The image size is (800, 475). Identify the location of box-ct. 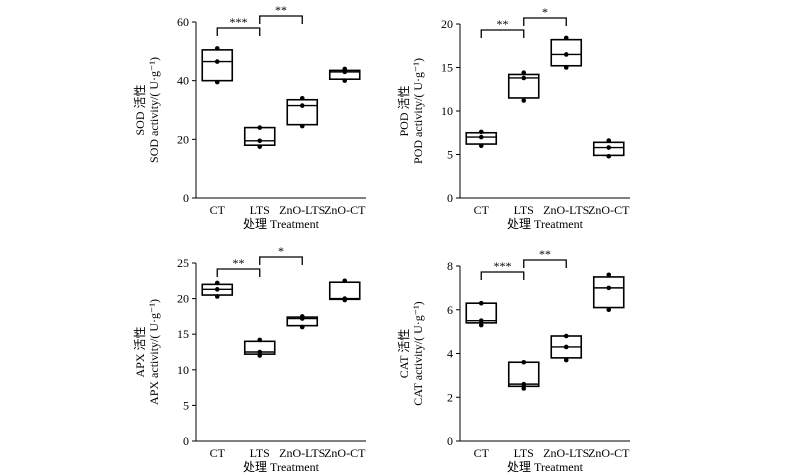
(217, 65).